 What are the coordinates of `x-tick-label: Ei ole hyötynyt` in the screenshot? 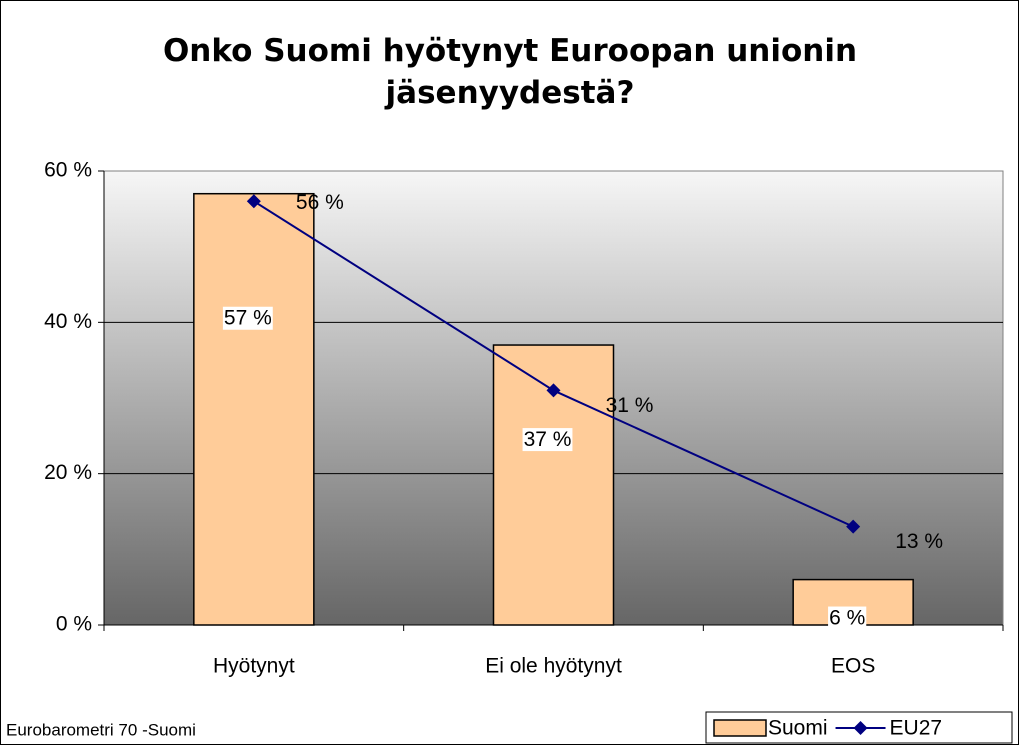 It's located at (553, 666).